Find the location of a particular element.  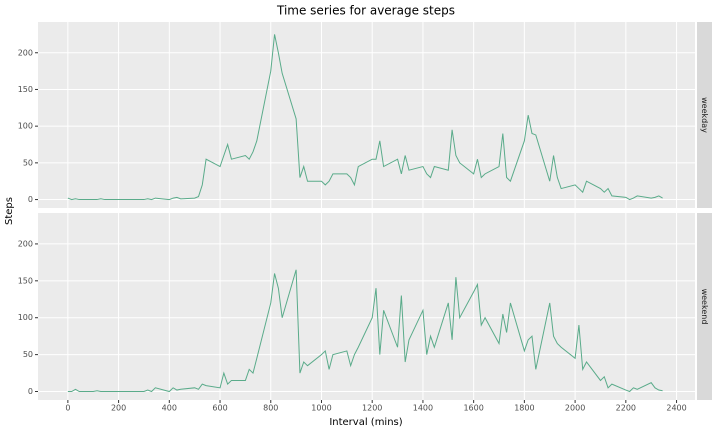

x-tick-label: 1200 is located at coordinates (372, 408).